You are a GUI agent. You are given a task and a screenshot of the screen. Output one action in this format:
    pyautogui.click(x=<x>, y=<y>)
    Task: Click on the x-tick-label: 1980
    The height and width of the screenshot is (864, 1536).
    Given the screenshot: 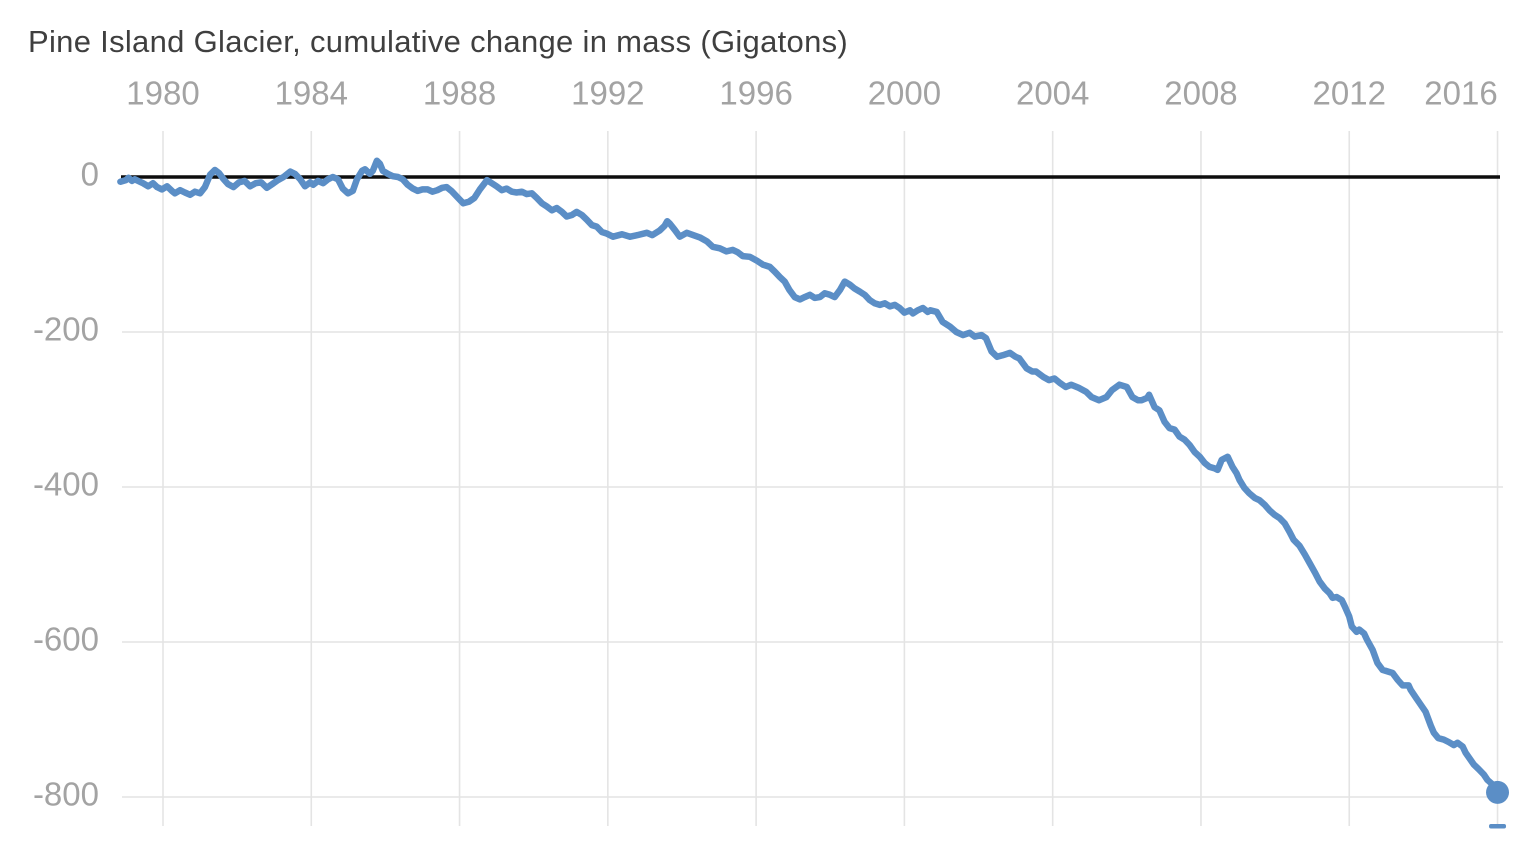 What is the action you would take?
    pyautogui.click(x=162, y=93)
    